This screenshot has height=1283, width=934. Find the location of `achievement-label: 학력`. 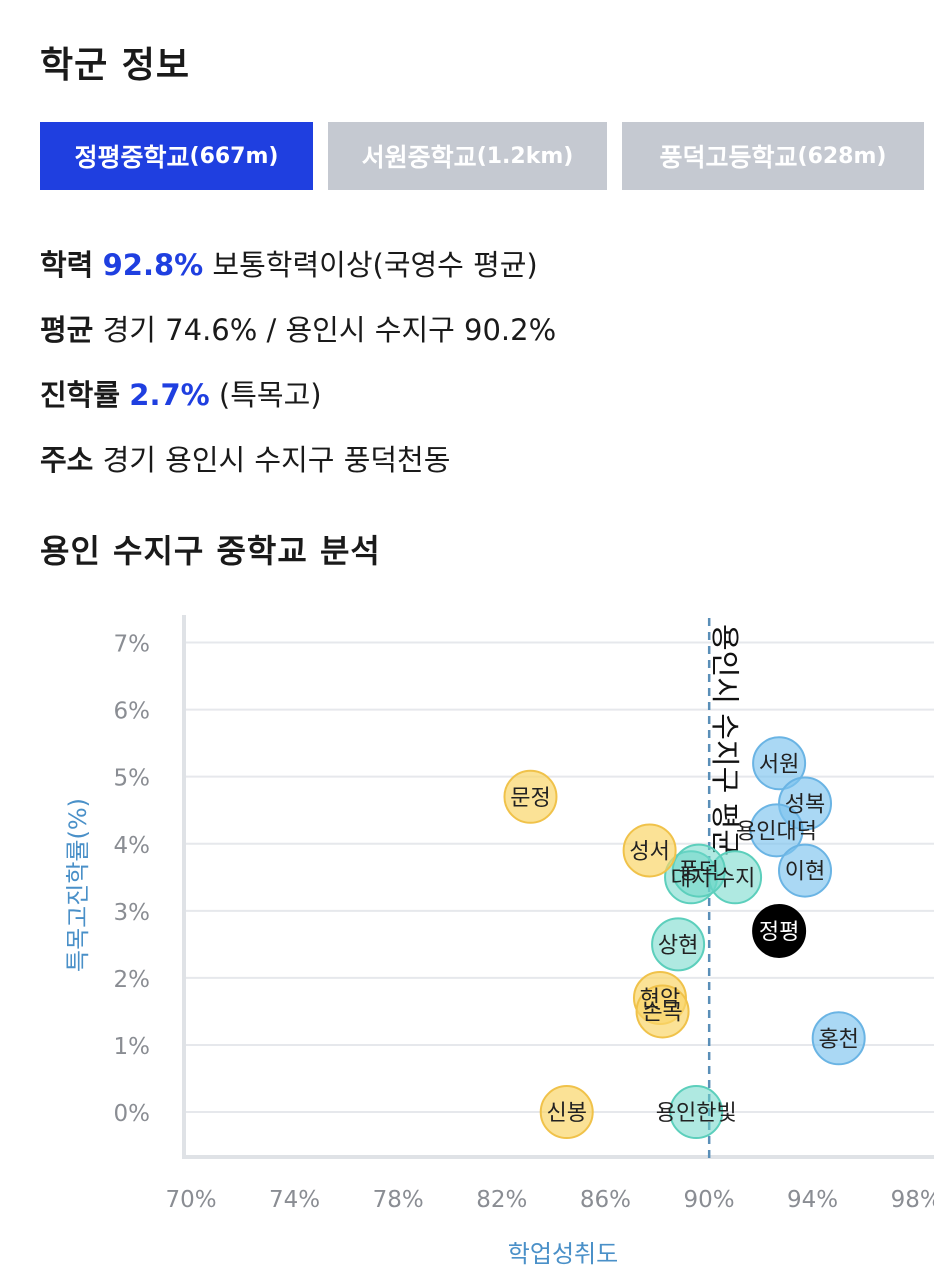

achievement-label: 학력 is located at coordinates (67, 265).